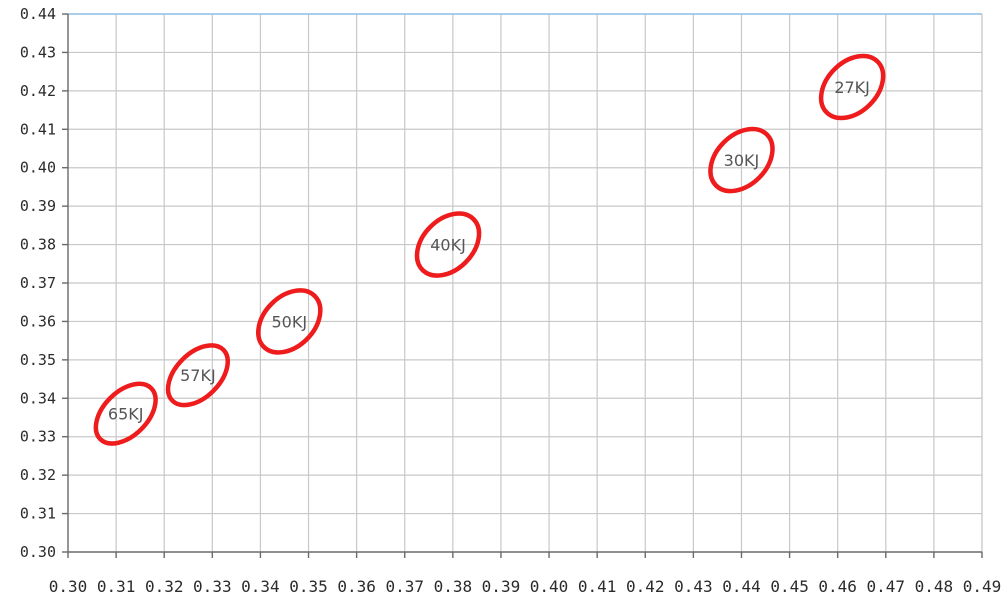 This screenshot has width=1007, height=605. I want to click on point-label: 40KJ, so click(448, 245).